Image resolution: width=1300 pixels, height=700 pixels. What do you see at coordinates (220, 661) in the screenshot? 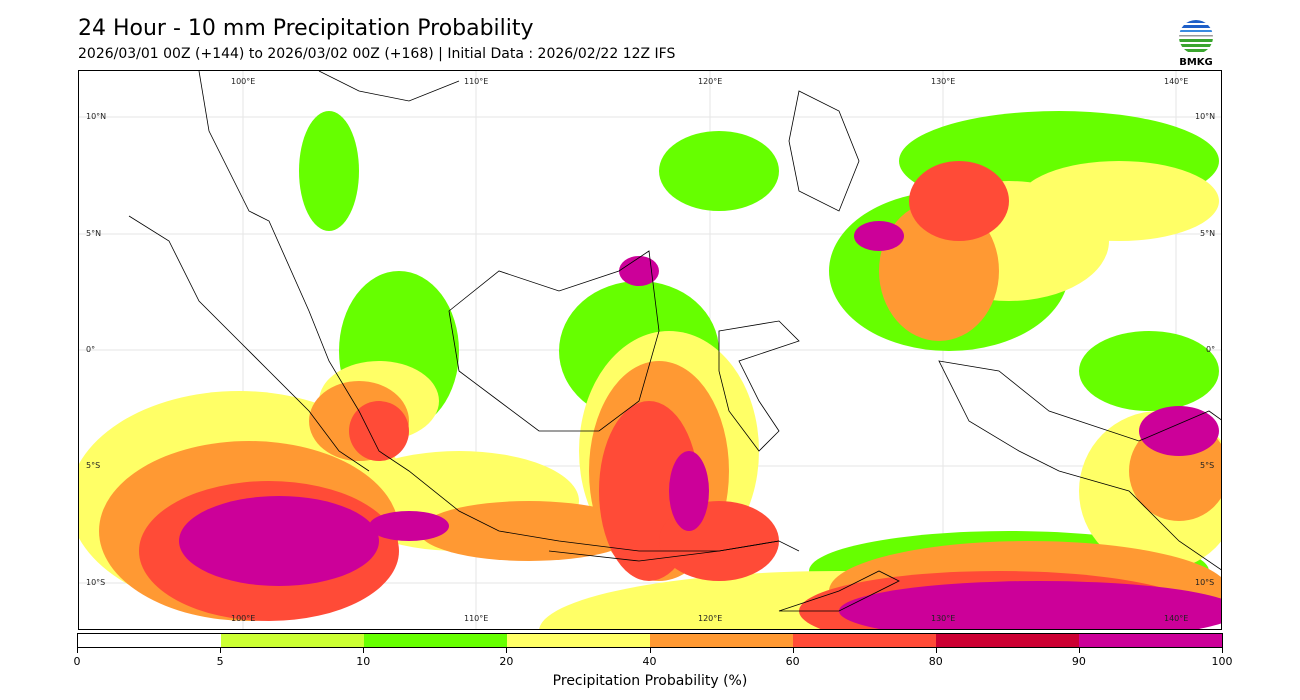
I see `colorbar-tick-label: 5` at bounding box center [220, 661].